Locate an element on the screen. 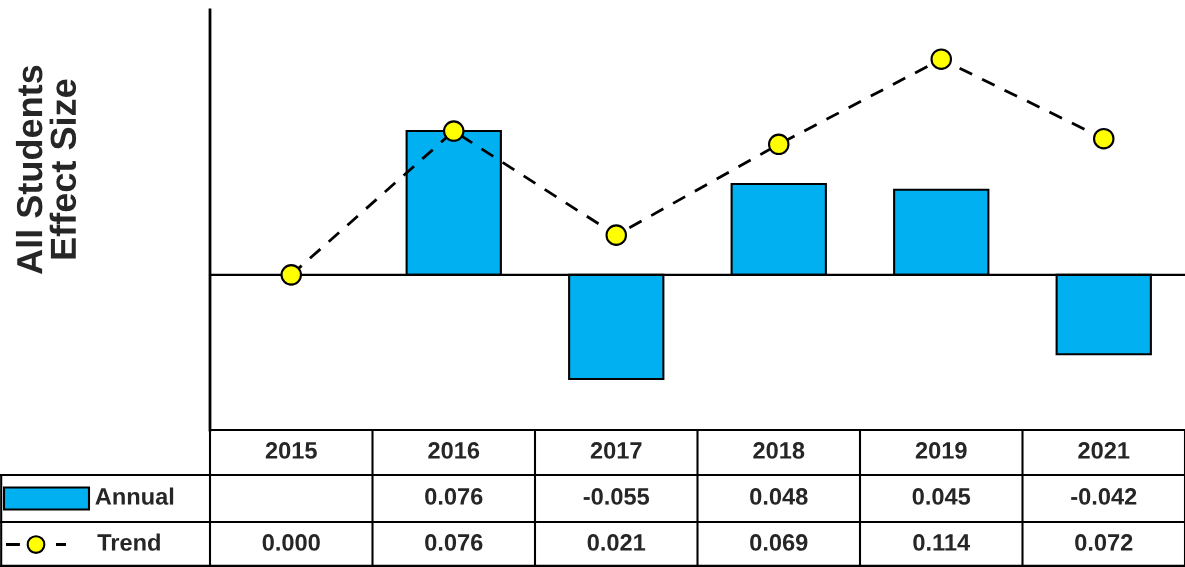 This screenshot has width=1185, height=567. x-tick-label: 2019 is located at coordinates (941, 450).